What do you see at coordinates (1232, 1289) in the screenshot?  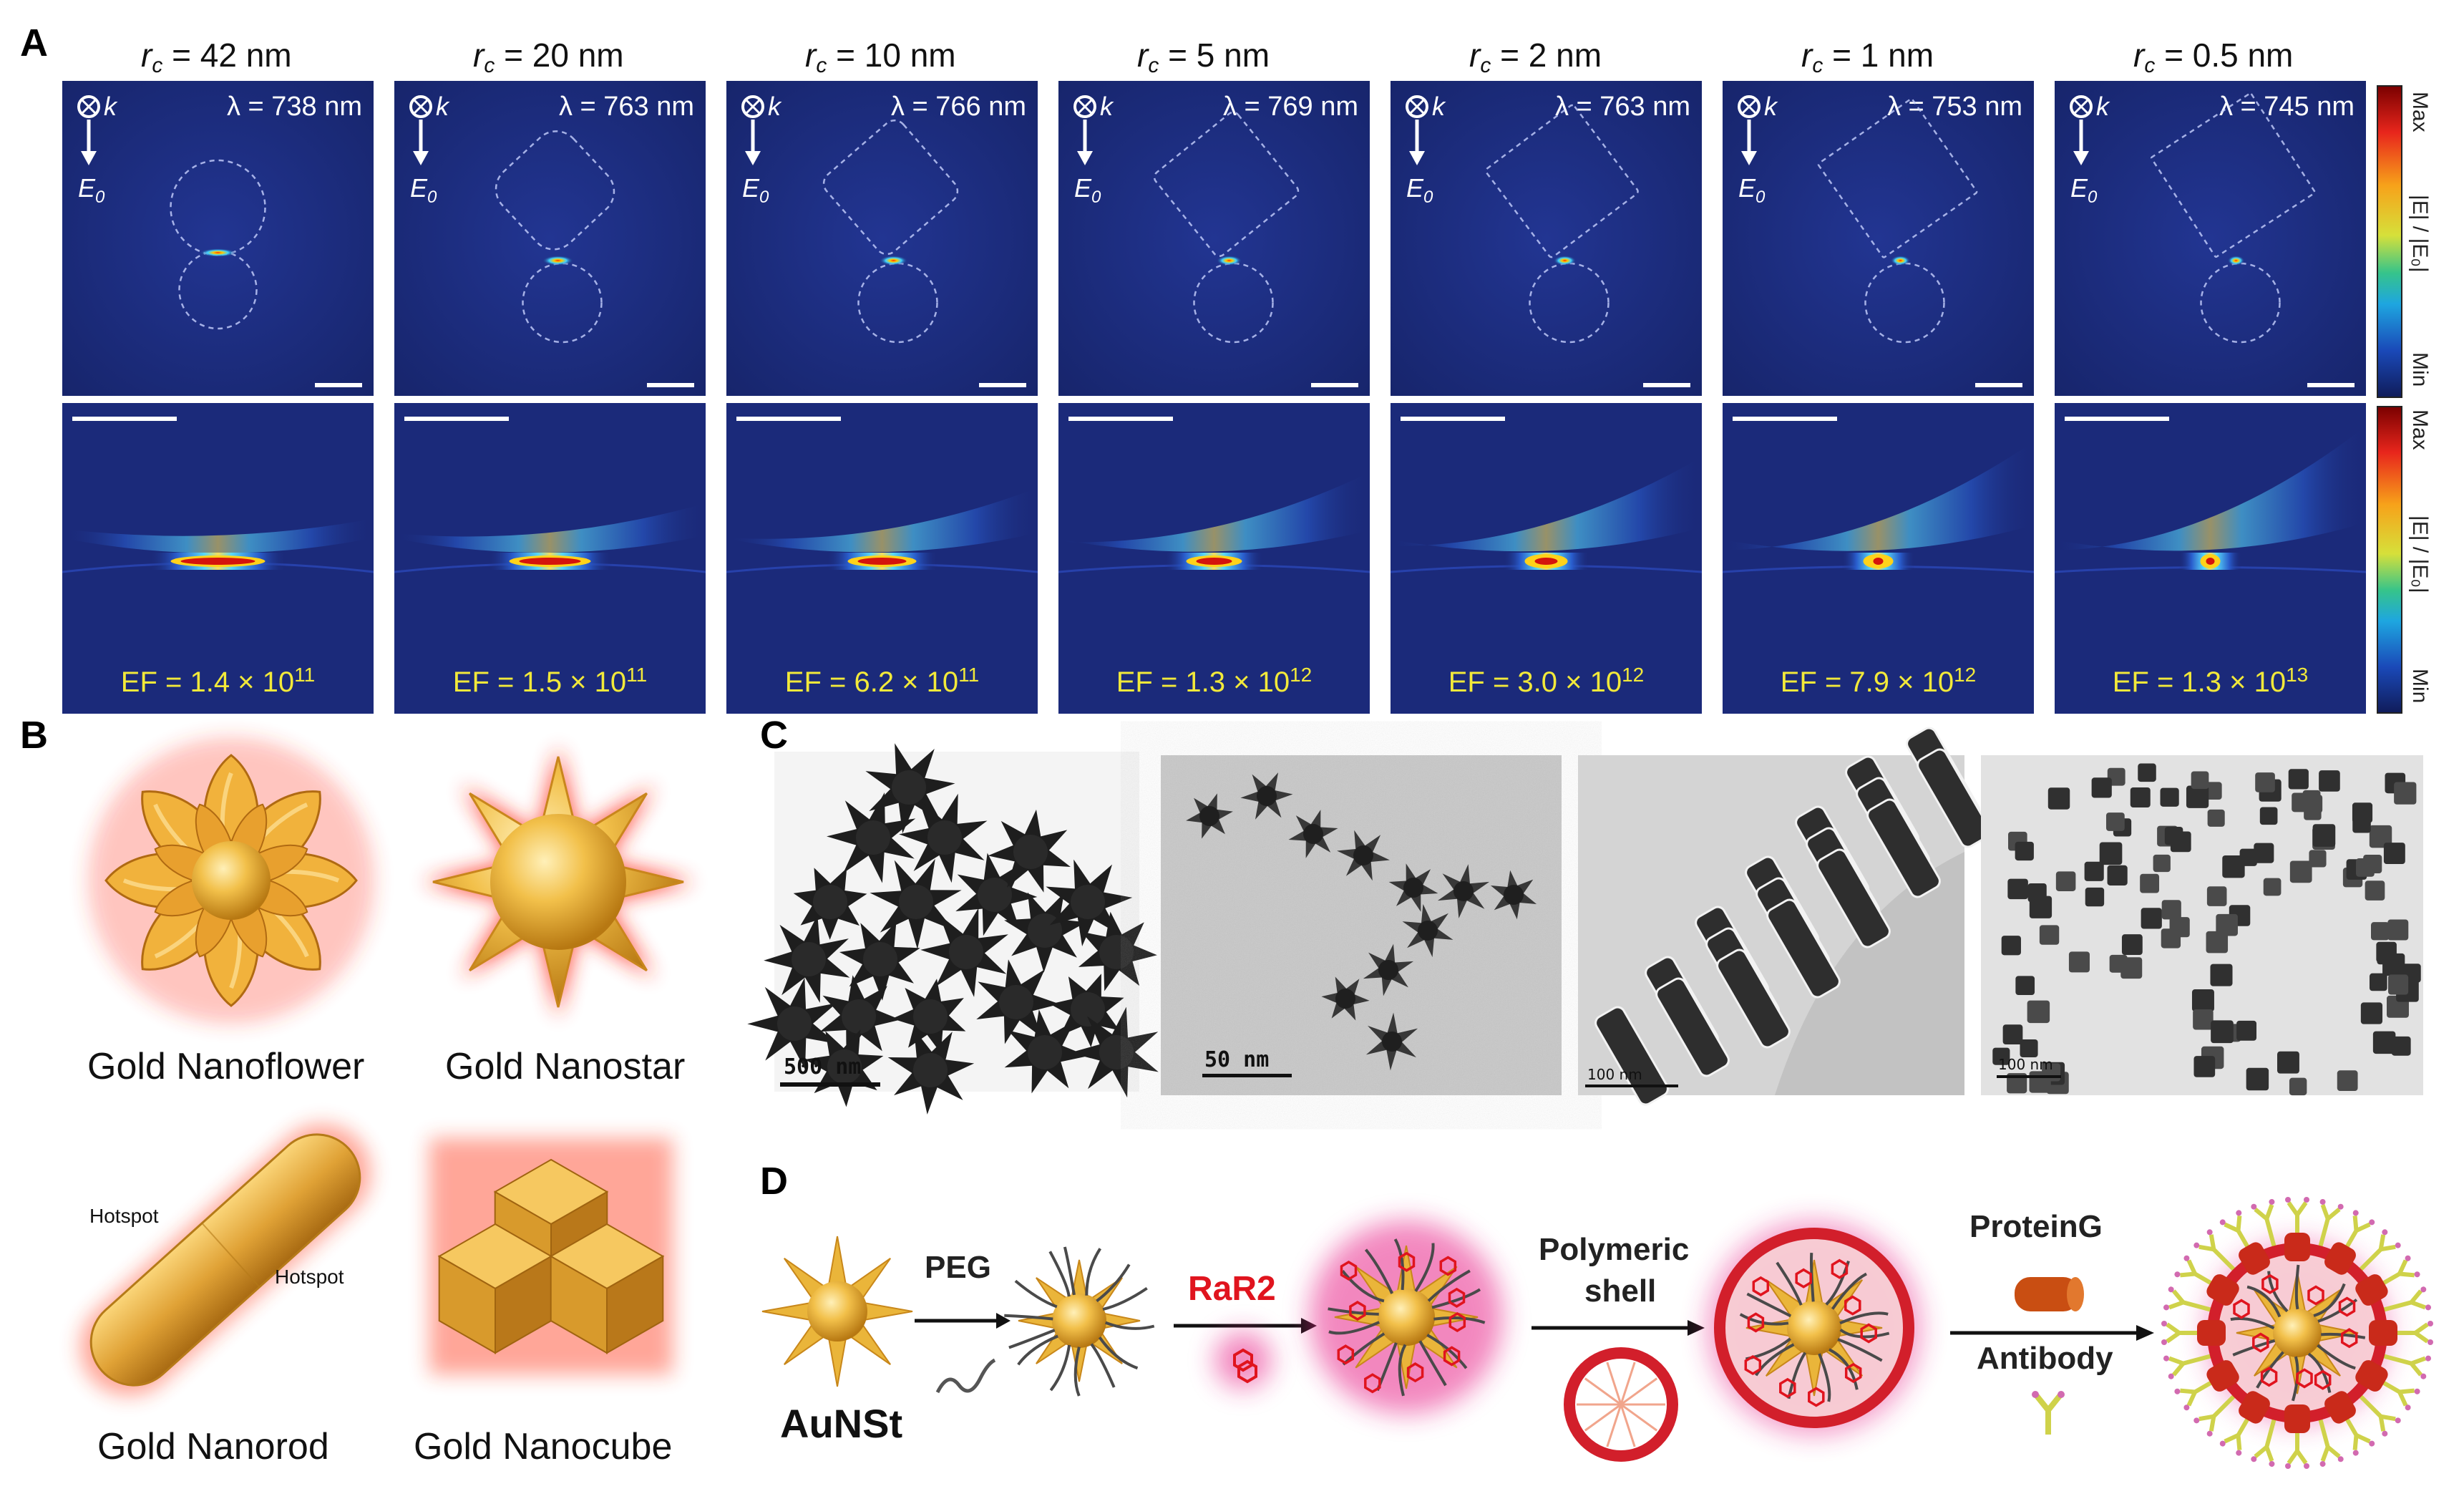 I see `rar2-label: RaR2` at bounding box center [1232, 1289].